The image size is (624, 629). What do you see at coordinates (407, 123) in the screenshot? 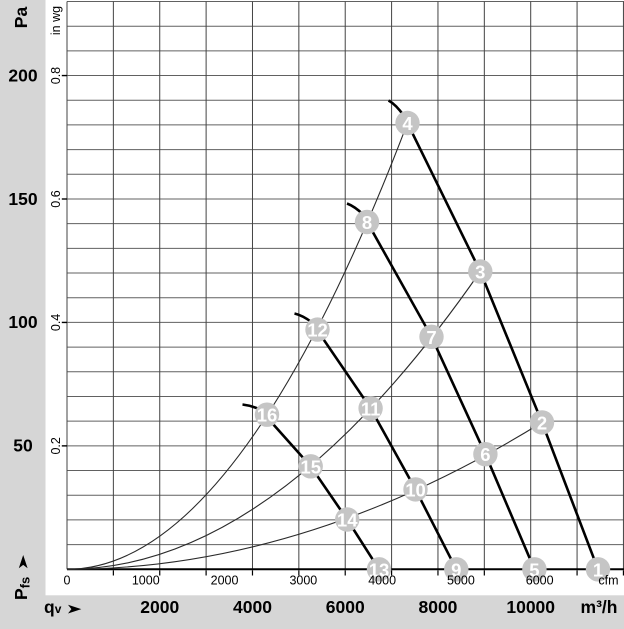
I see `svg-text: 4` at bounding box center [407, 123].